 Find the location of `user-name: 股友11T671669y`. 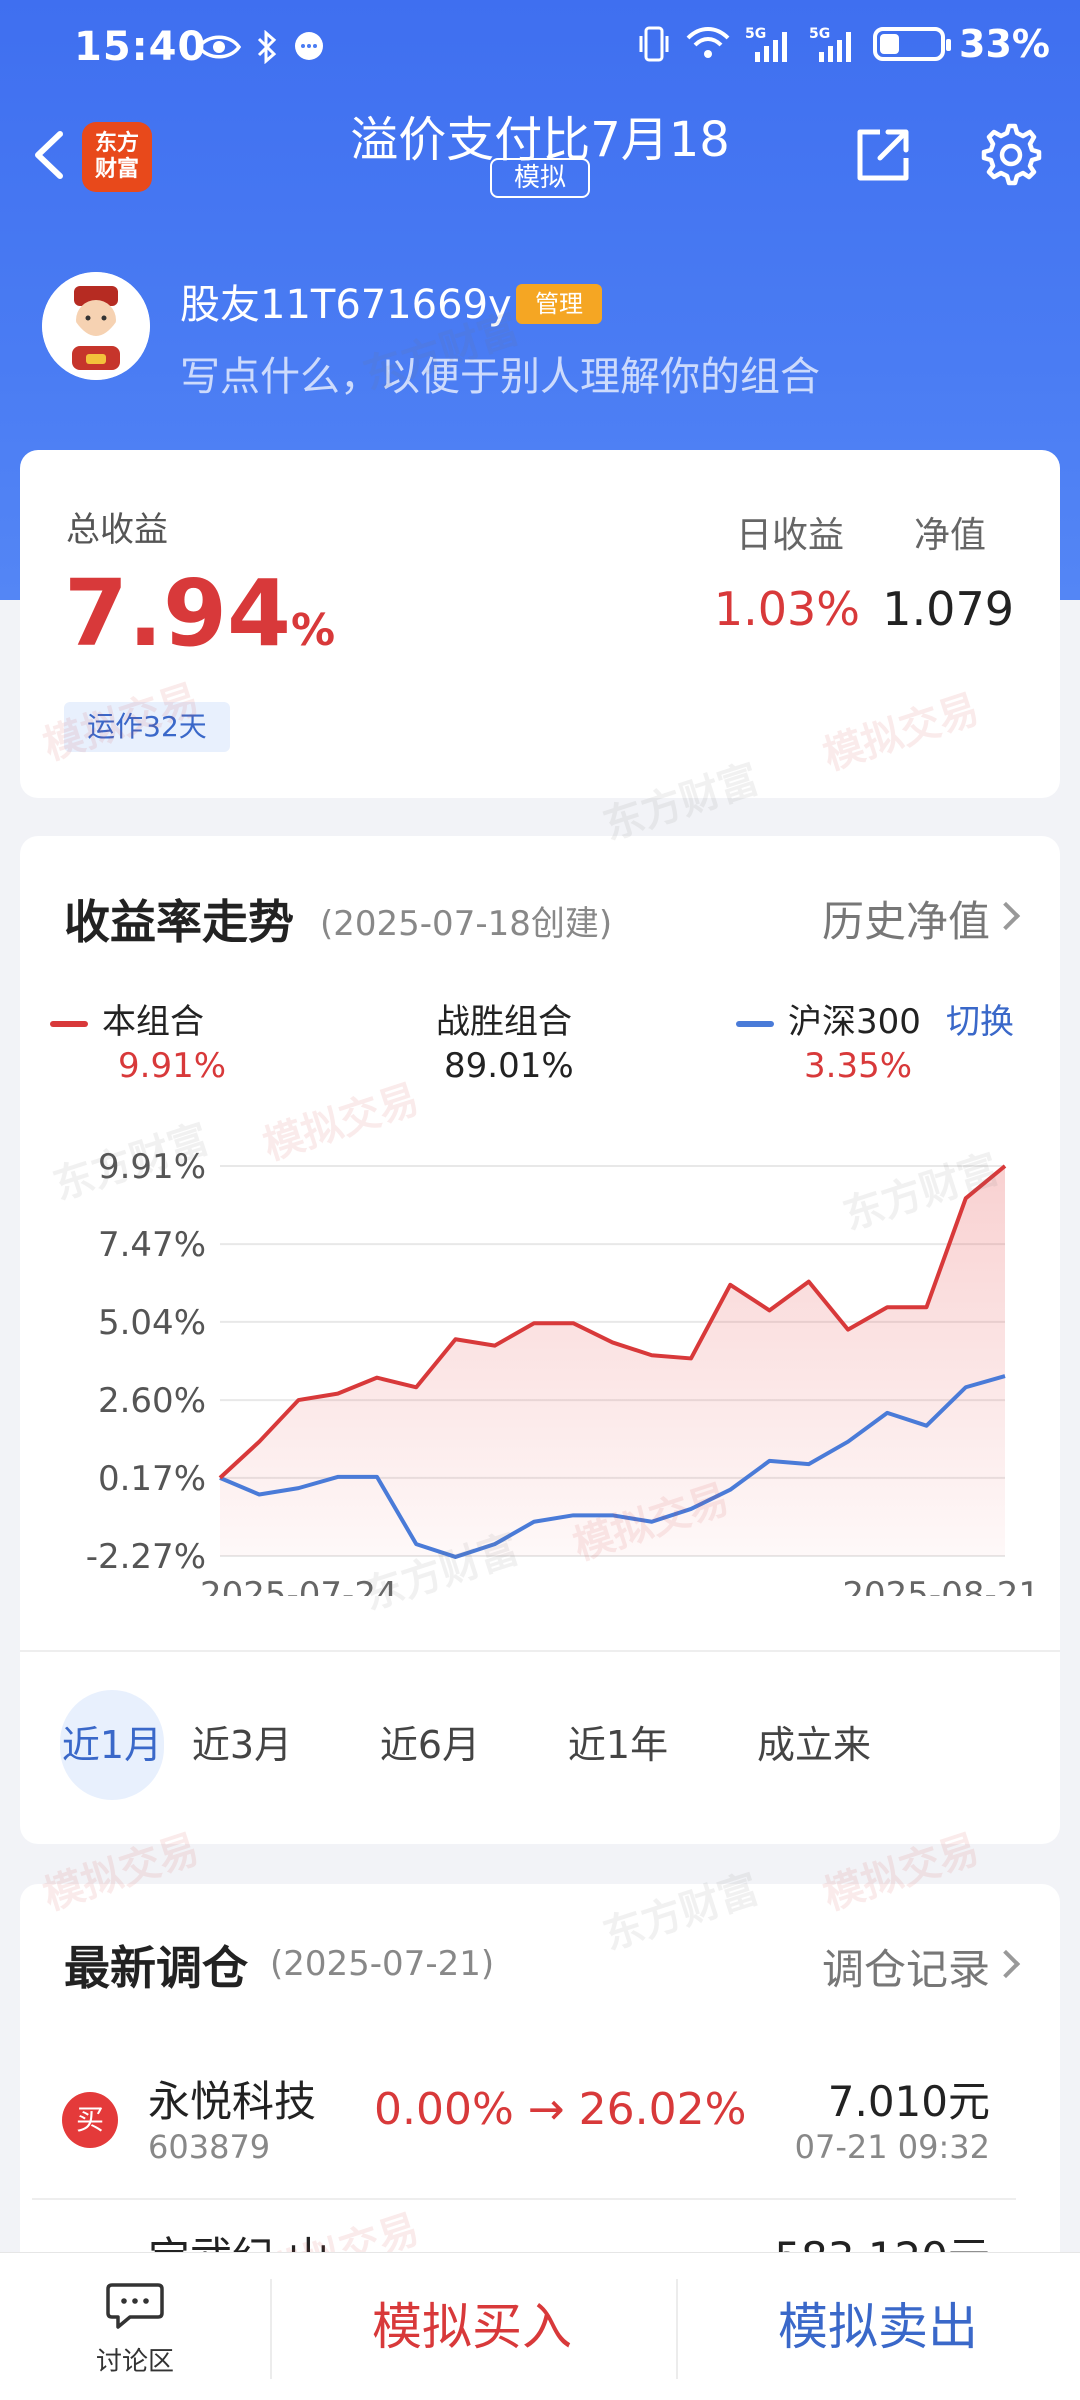

user-name: 股友11T671669y is located at coordinates (346, 305).